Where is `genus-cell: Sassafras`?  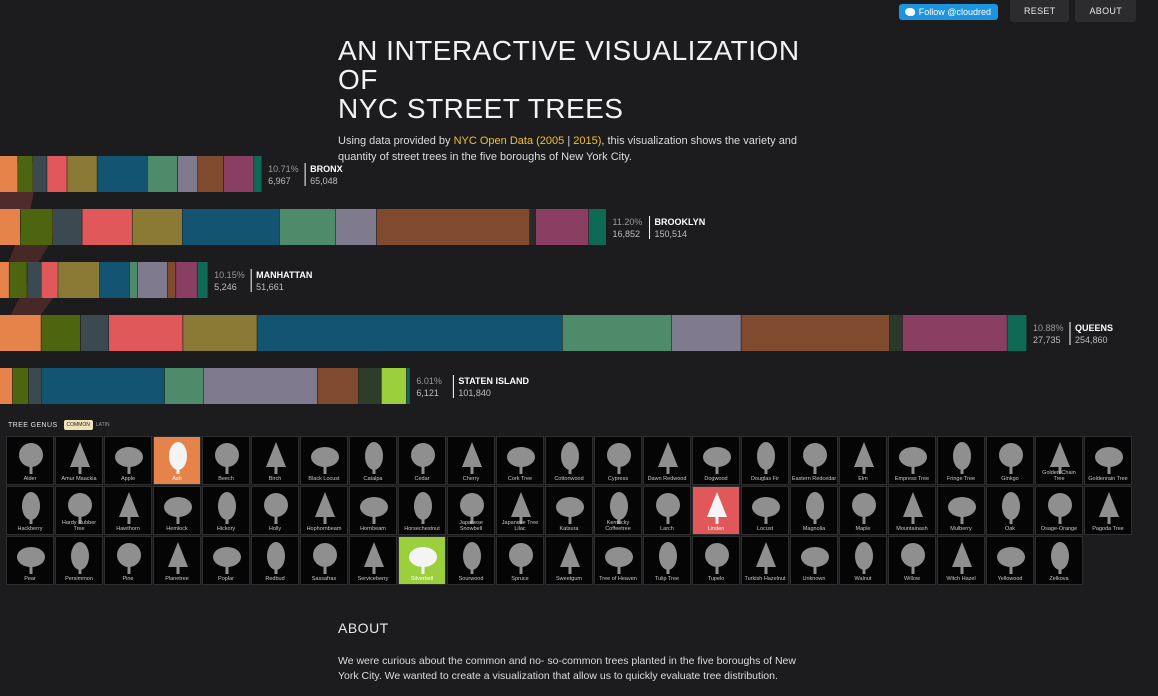 genus-cell: Sassafras is located at coordinates (324, 560).